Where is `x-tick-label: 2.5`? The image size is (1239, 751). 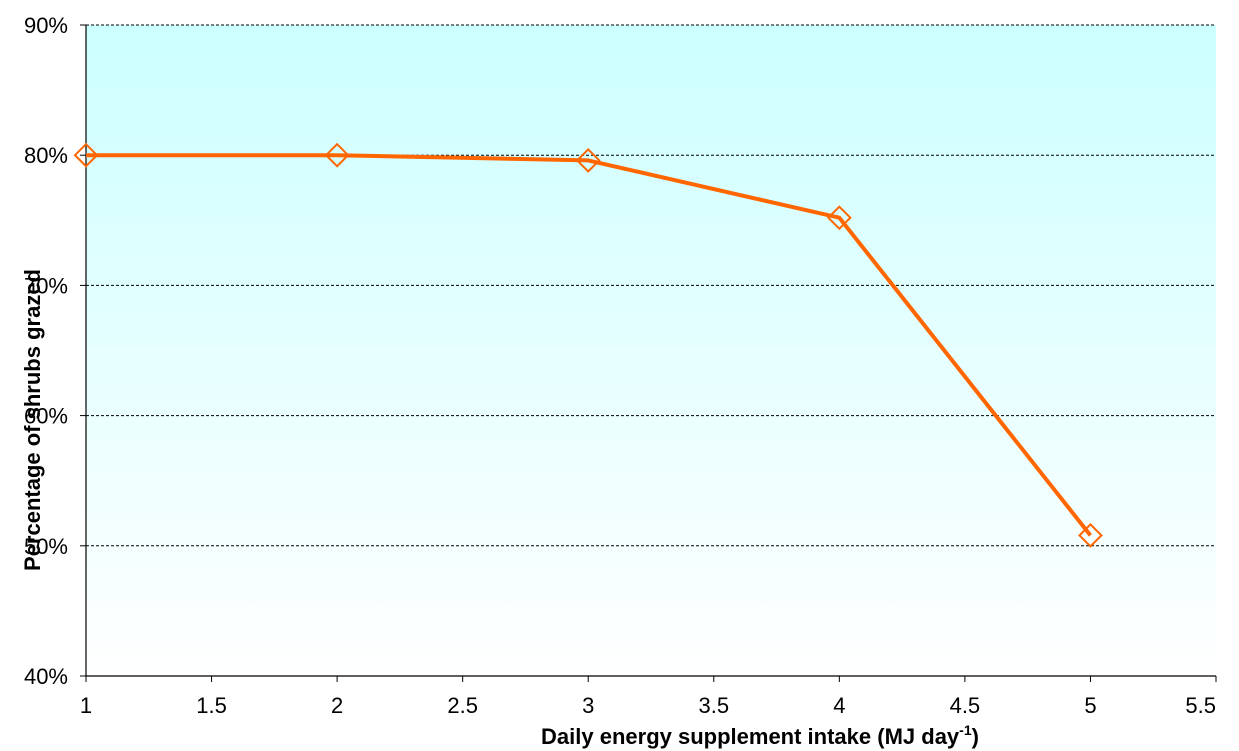 x-tick-label: 2.5 is located at coordinates (462, 705).